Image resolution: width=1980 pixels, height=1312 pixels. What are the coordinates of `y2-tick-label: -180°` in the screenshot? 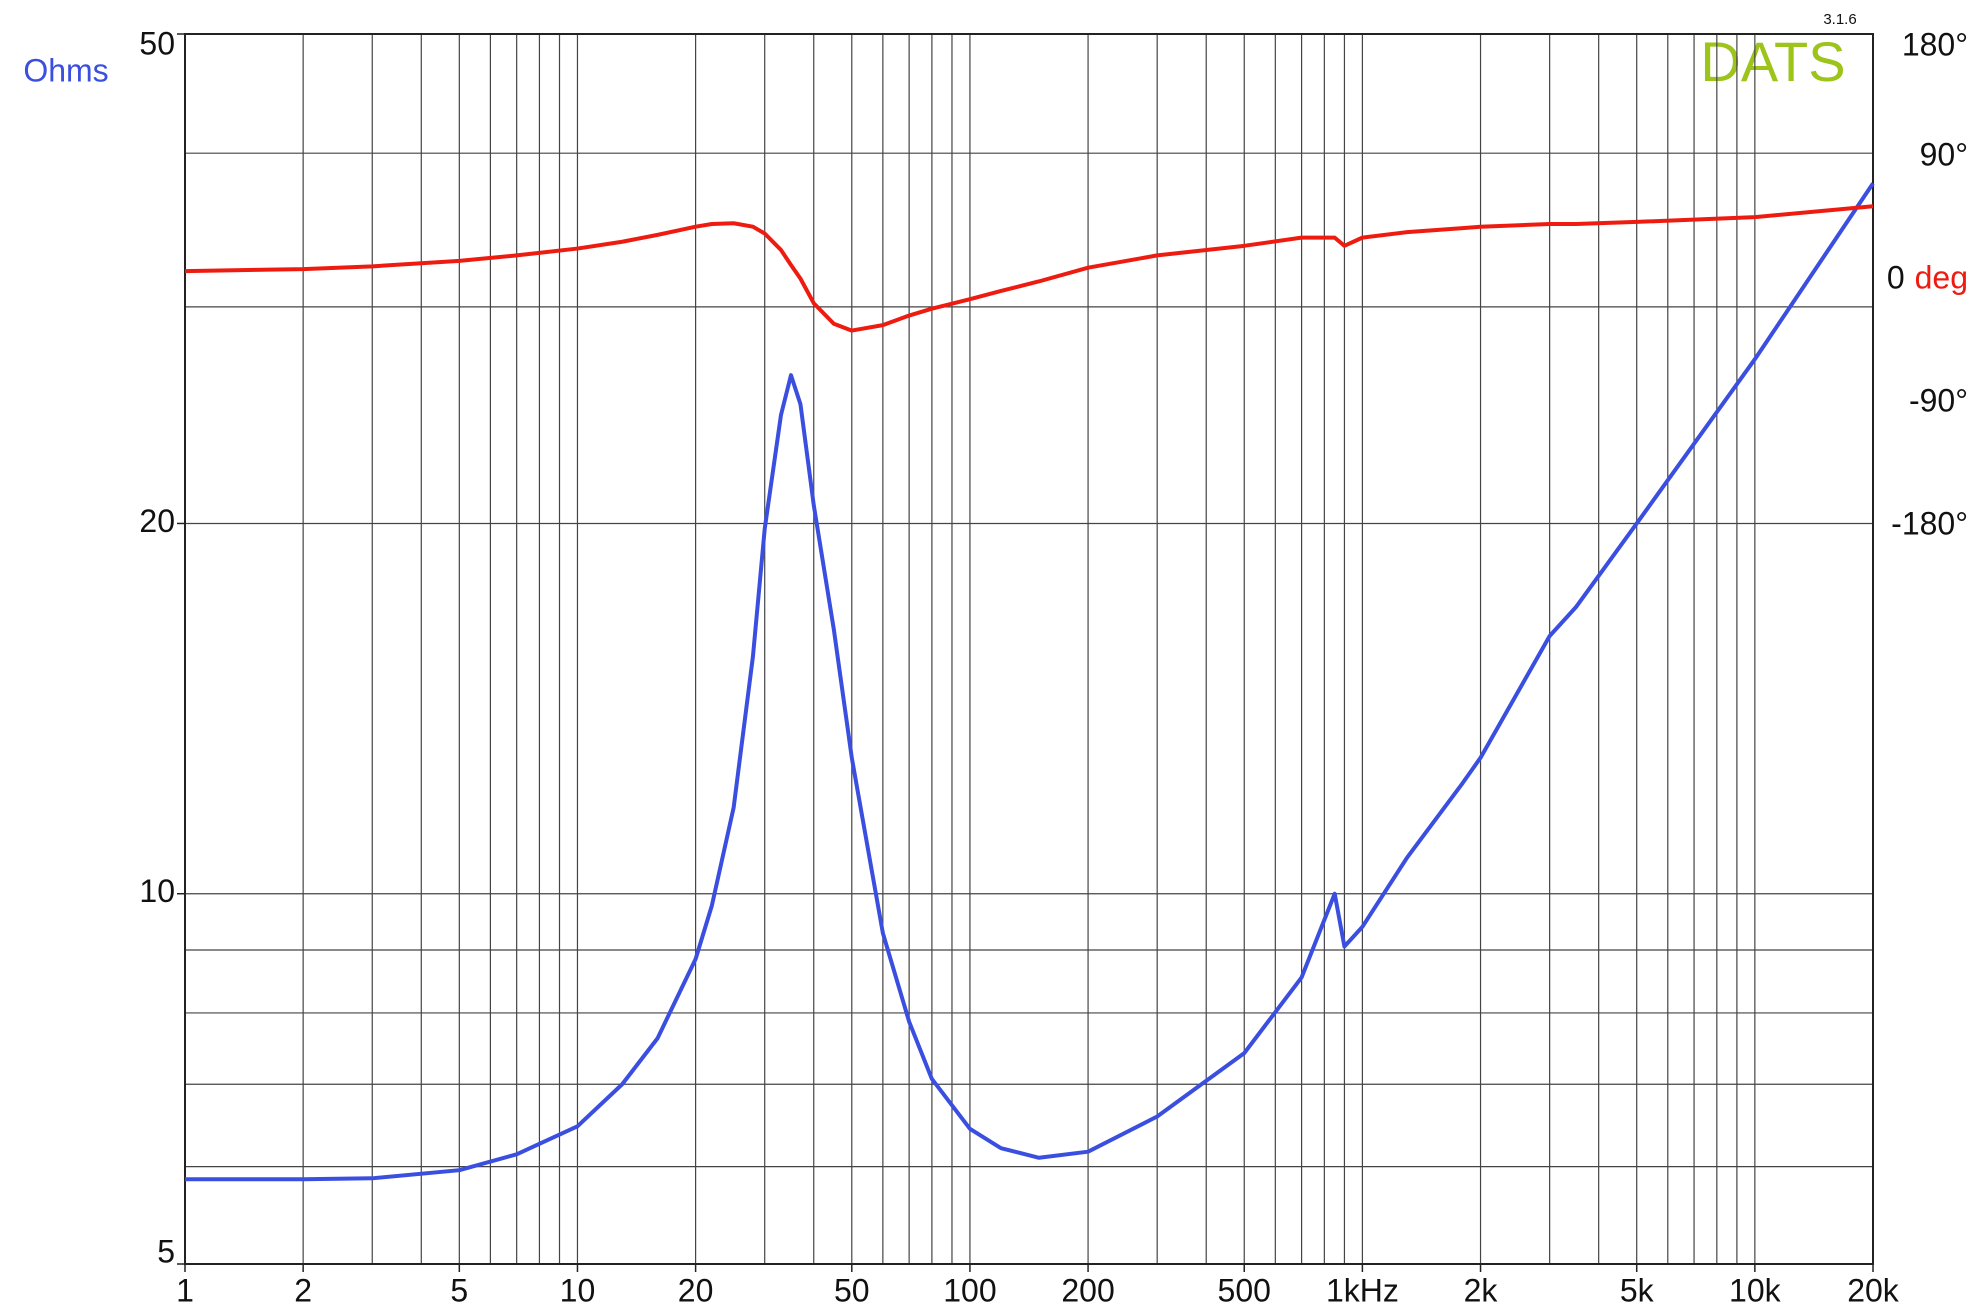 It's located at (1929, 523).